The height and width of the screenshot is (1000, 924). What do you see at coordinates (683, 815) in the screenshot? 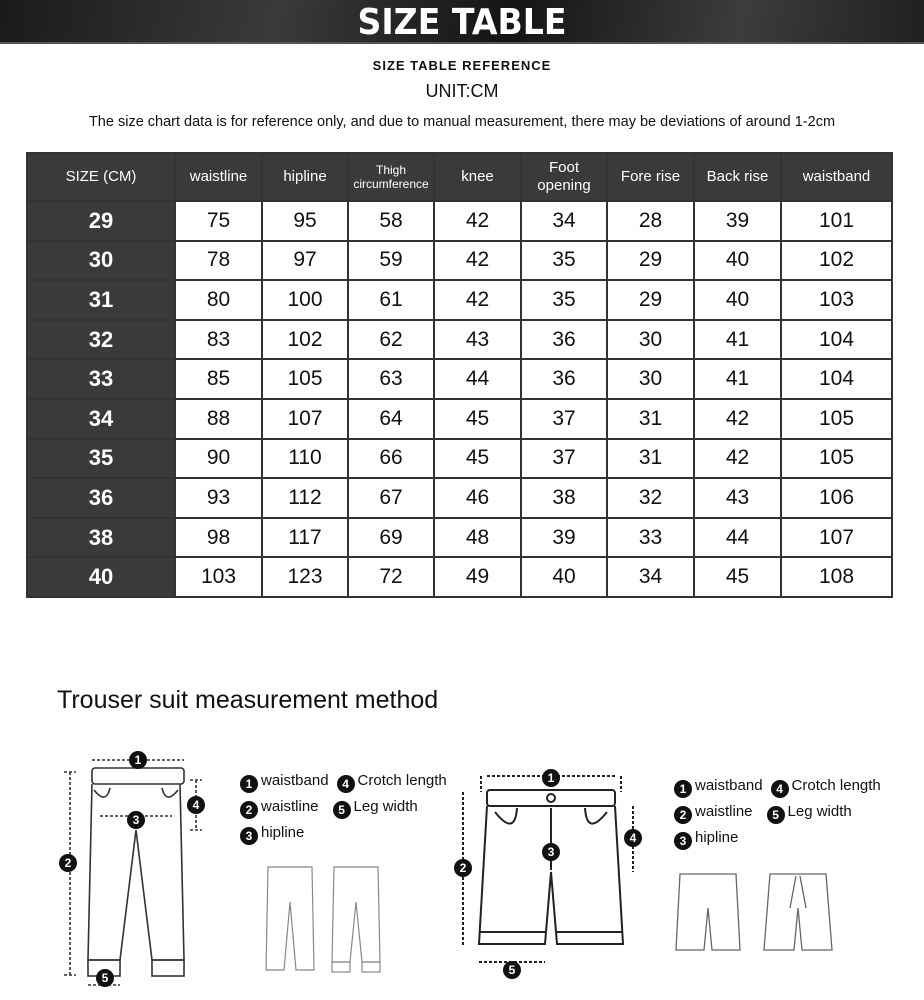
I see `legend-num: 2` at bounding box center [683, 815].